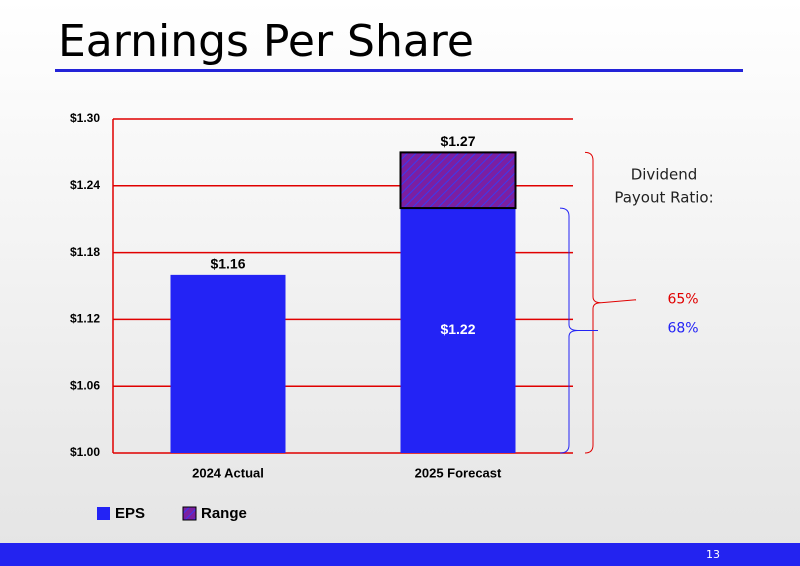 The image size is (800, 566). Describe the element at coordinates (458, 472) in the screenshot. I see `x-tick-label: 2025 Forecast` at that location.